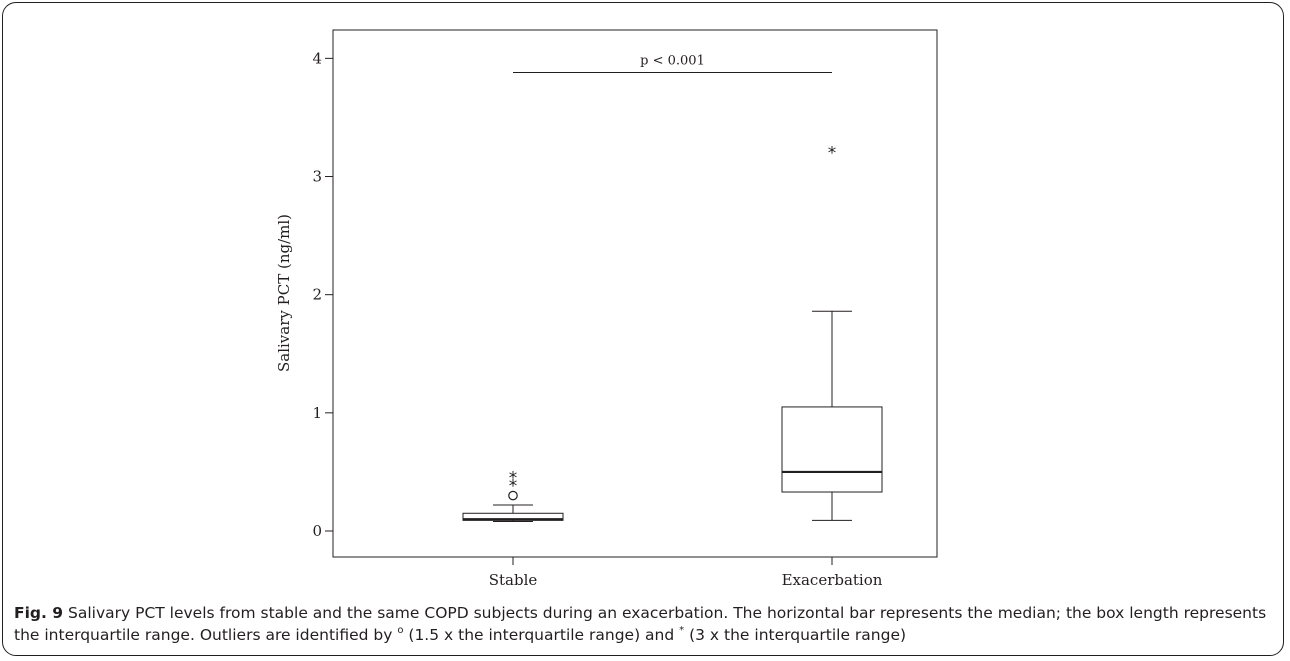 The image size is (1290, 661). Describe the element at coordinates (317, 58) in the screenshot. I see `y-tick-label: 4` at that location.